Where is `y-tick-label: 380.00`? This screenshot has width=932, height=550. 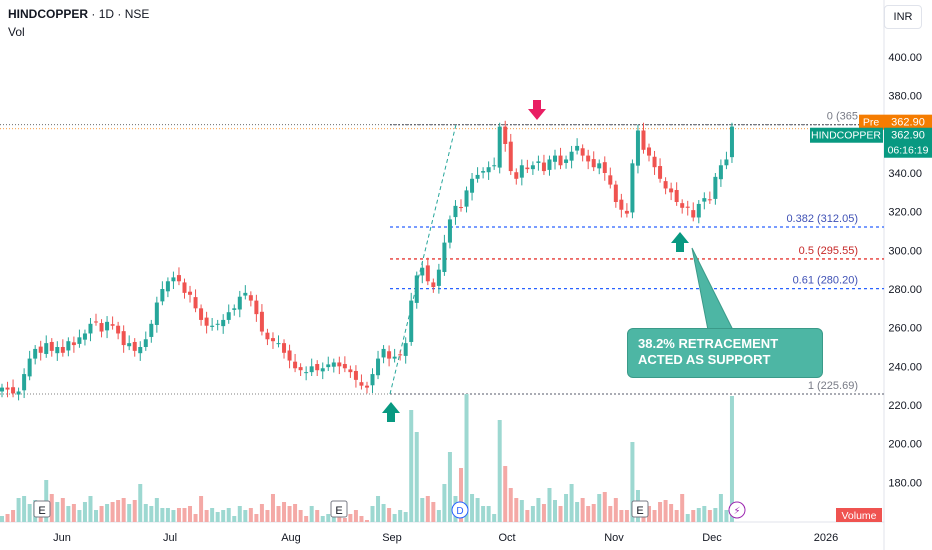 y-tick-label: 380.00 is located at coordinates (905, 97).